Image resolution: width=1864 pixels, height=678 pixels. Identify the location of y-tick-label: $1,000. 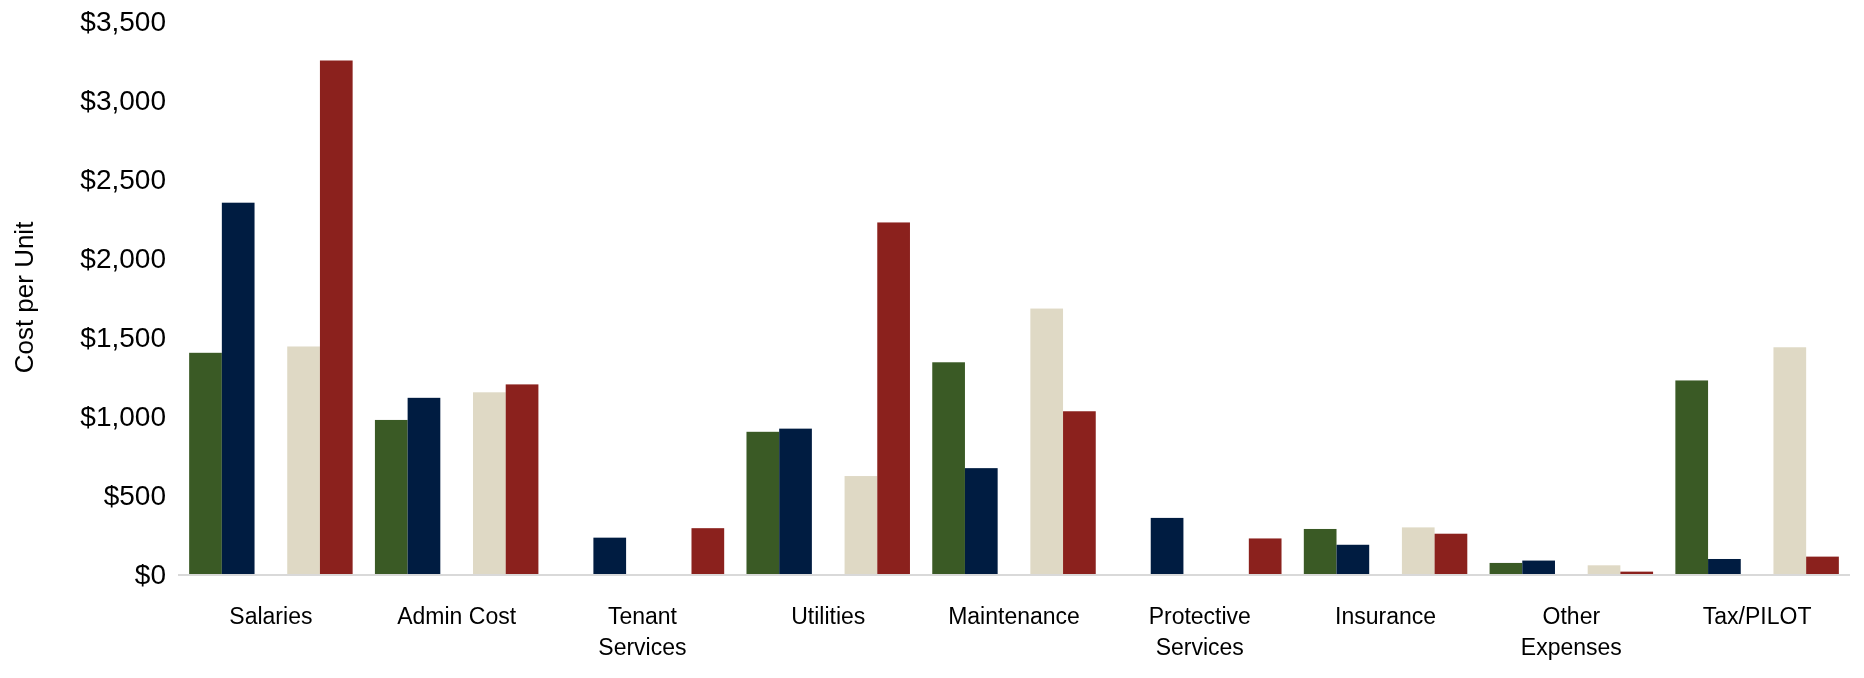
(123, 416).